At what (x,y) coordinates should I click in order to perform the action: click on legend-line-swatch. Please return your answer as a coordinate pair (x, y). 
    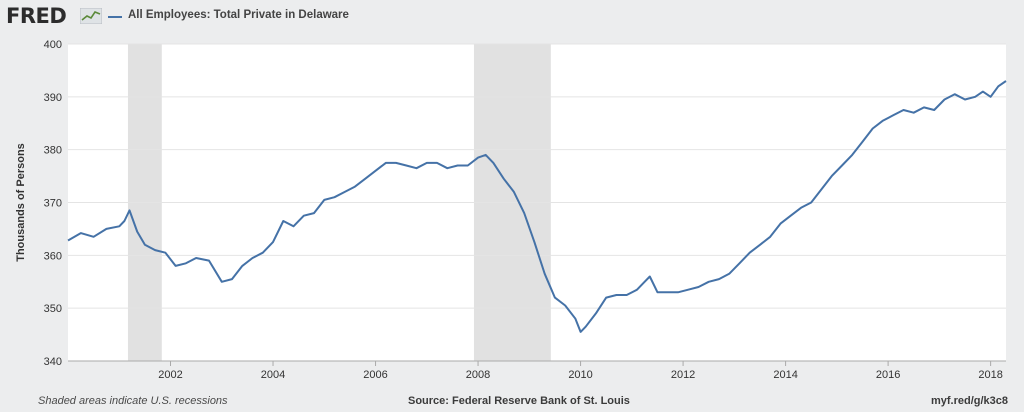
    Looking at the image, I should click on (115, 17).